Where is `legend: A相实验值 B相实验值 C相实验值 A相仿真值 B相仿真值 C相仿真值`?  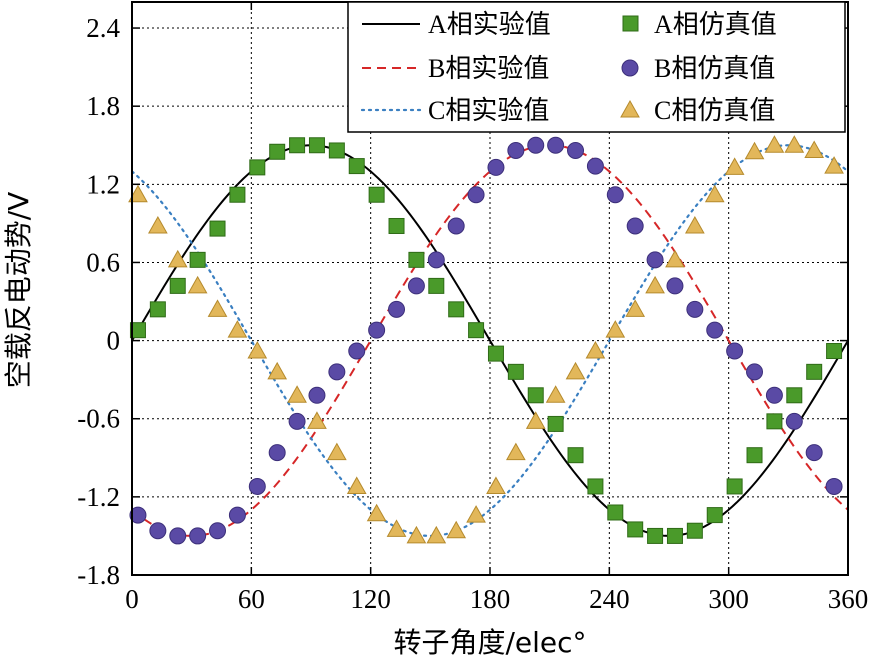
legend: A相实验值 B相实验值 C相实验值 A相仿真值 B相仿真值 C相仿真值 is located at coordinates (596, 67).